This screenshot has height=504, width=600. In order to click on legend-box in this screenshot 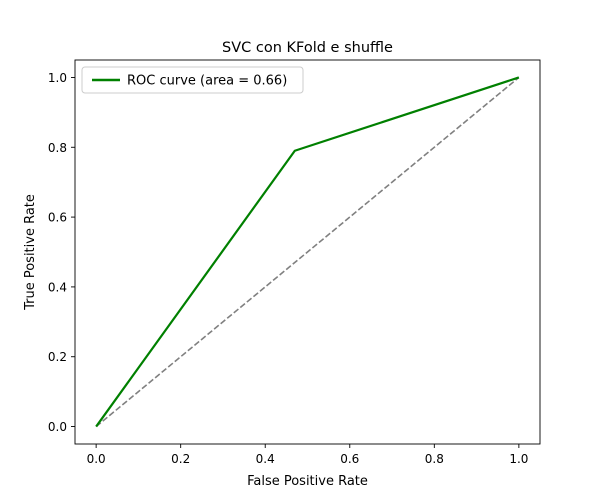, I will do `click(192, 80)`.